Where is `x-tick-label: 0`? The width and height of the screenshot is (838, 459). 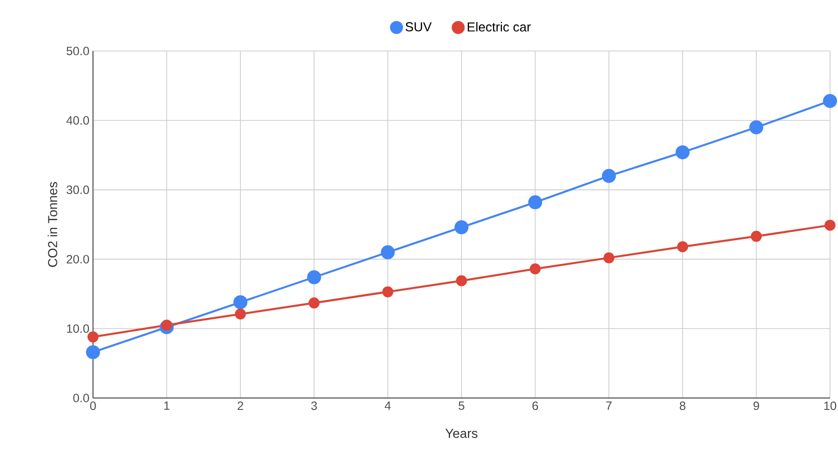 x-tick-label: 0 is located at coordinates (93, 406).